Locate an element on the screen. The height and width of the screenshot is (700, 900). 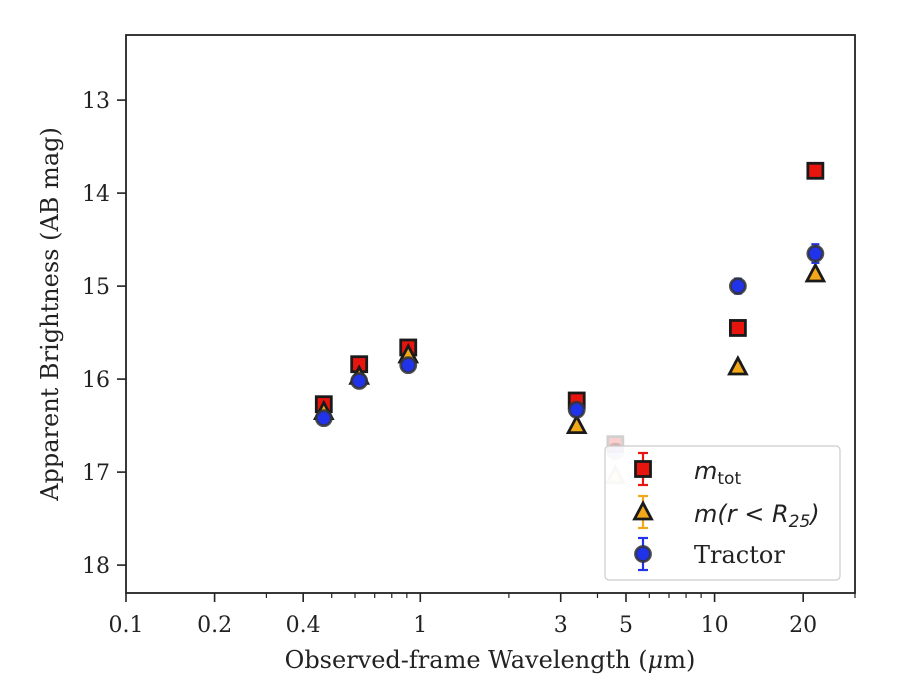
y-tick-label: 16 is located at coordinates (96, 380).